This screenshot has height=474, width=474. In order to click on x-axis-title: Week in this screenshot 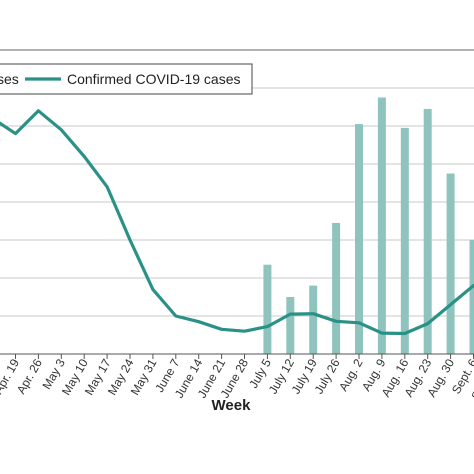, I will do `click(232, 405)`.